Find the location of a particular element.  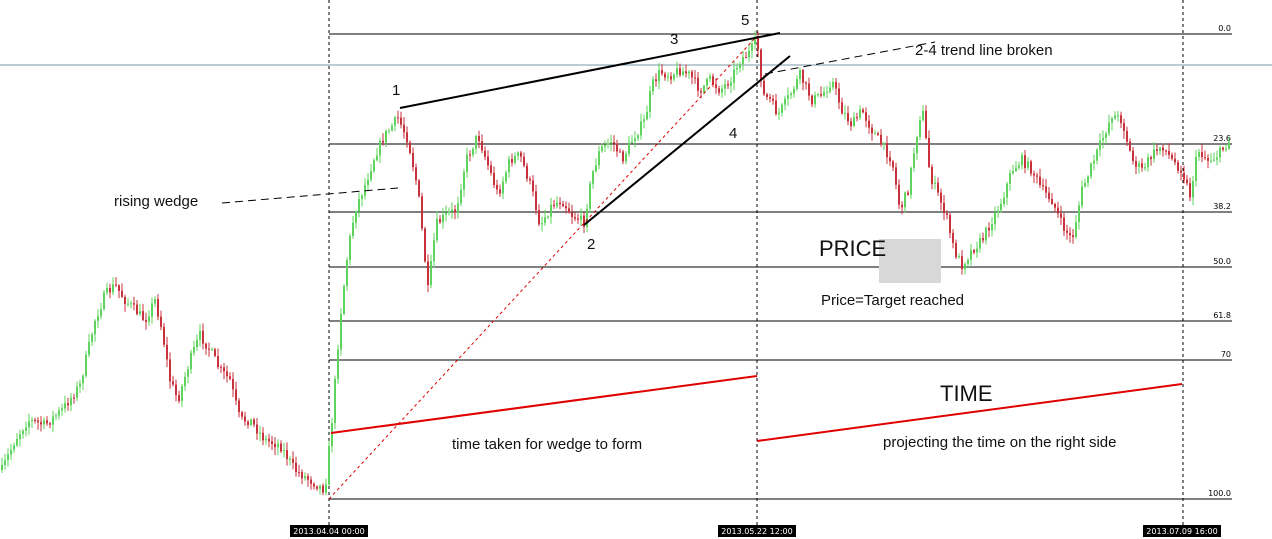

date-label-end: 2013.07.09 16:00 is located at coordinates (1181, 531).